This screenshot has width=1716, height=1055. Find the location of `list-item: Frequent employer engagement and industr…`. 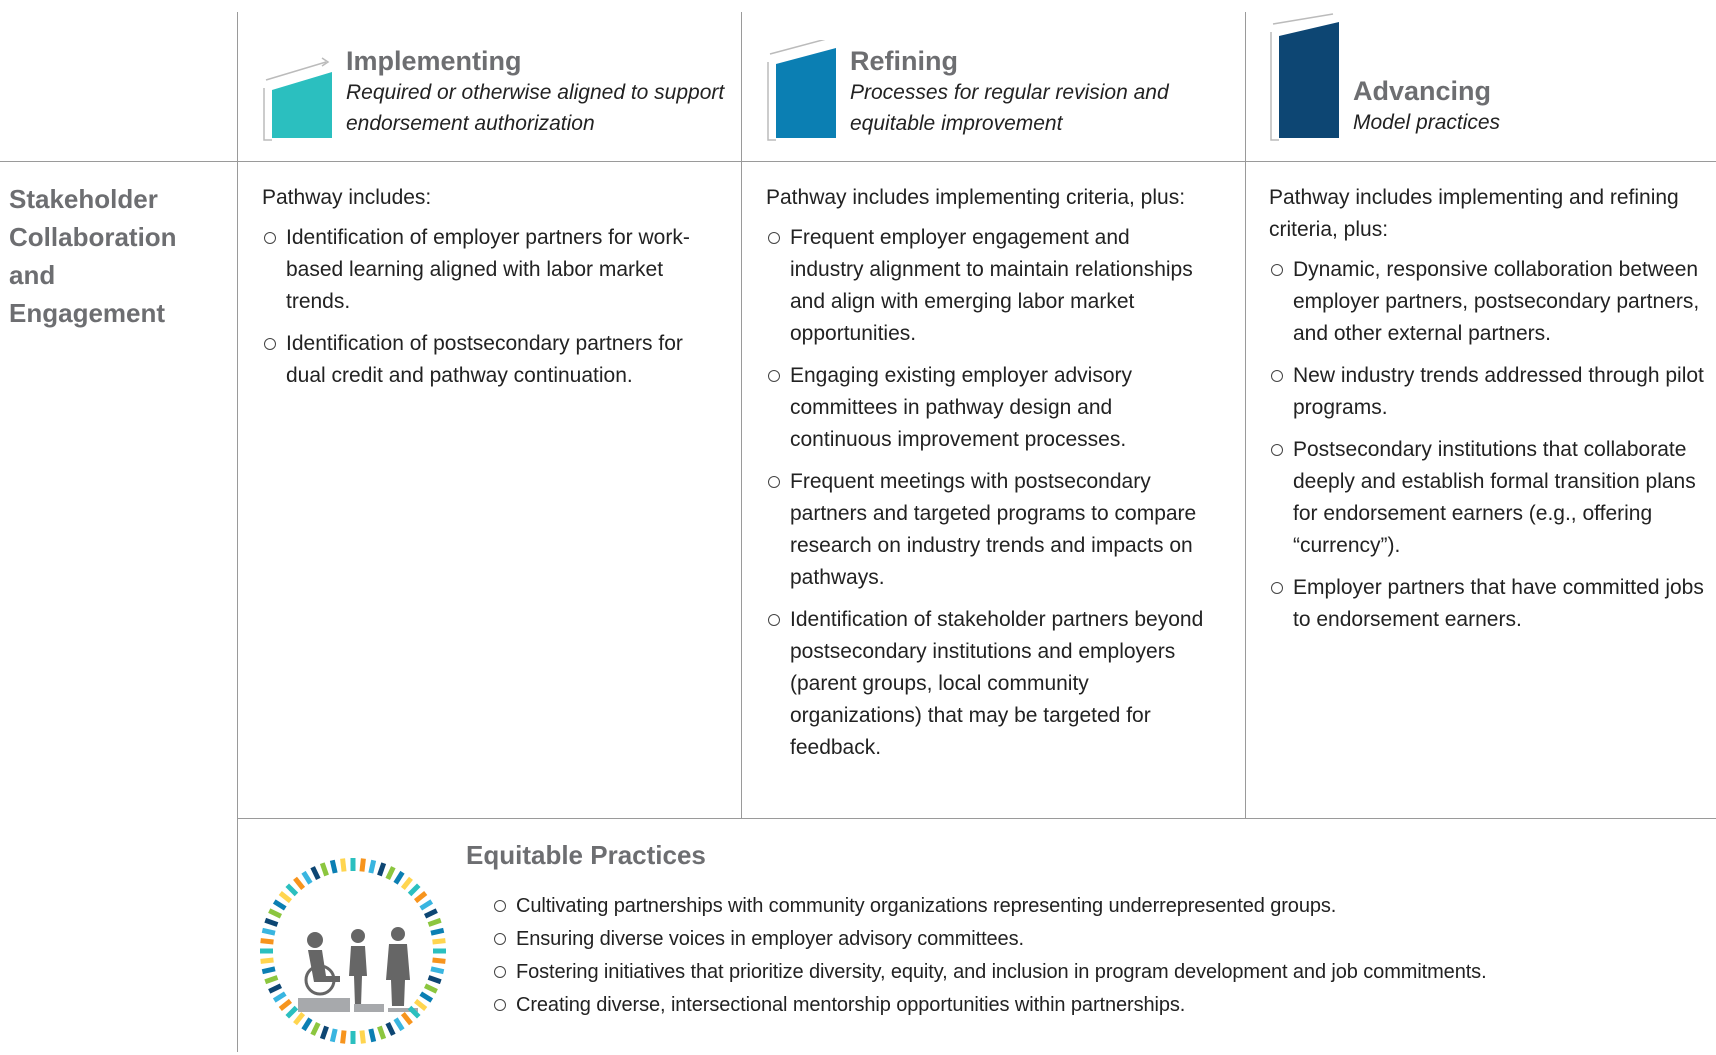

list-item: Frequent employer engagement and industr… is located at coordinates (986, 286).